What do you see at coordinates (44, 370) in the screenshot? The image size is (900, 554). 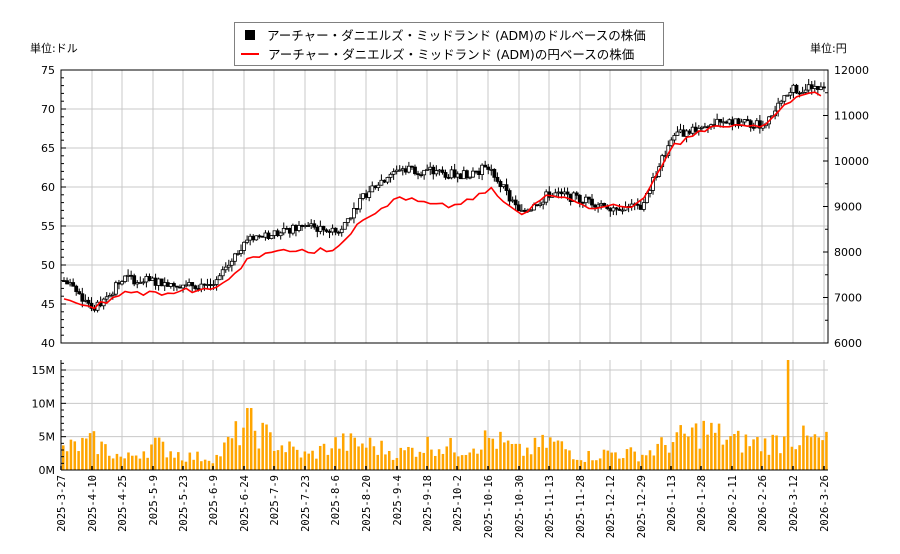 I see `svg-text: 15M` at bounding box center [44, 370].